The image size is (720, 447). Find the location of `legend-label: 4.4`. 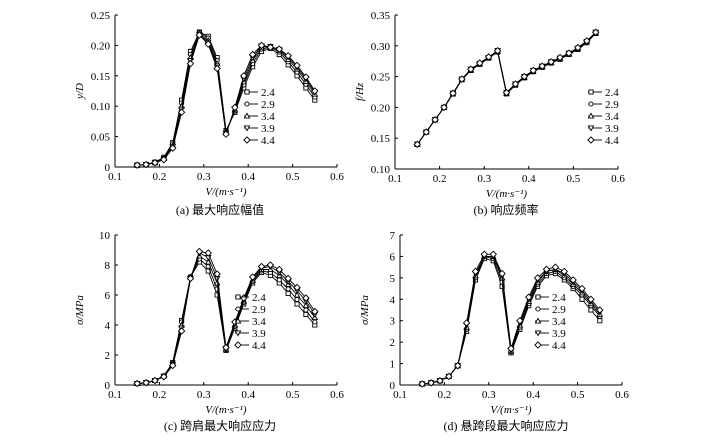

legend-label: 4.4 is located at coordinates (268, 141).